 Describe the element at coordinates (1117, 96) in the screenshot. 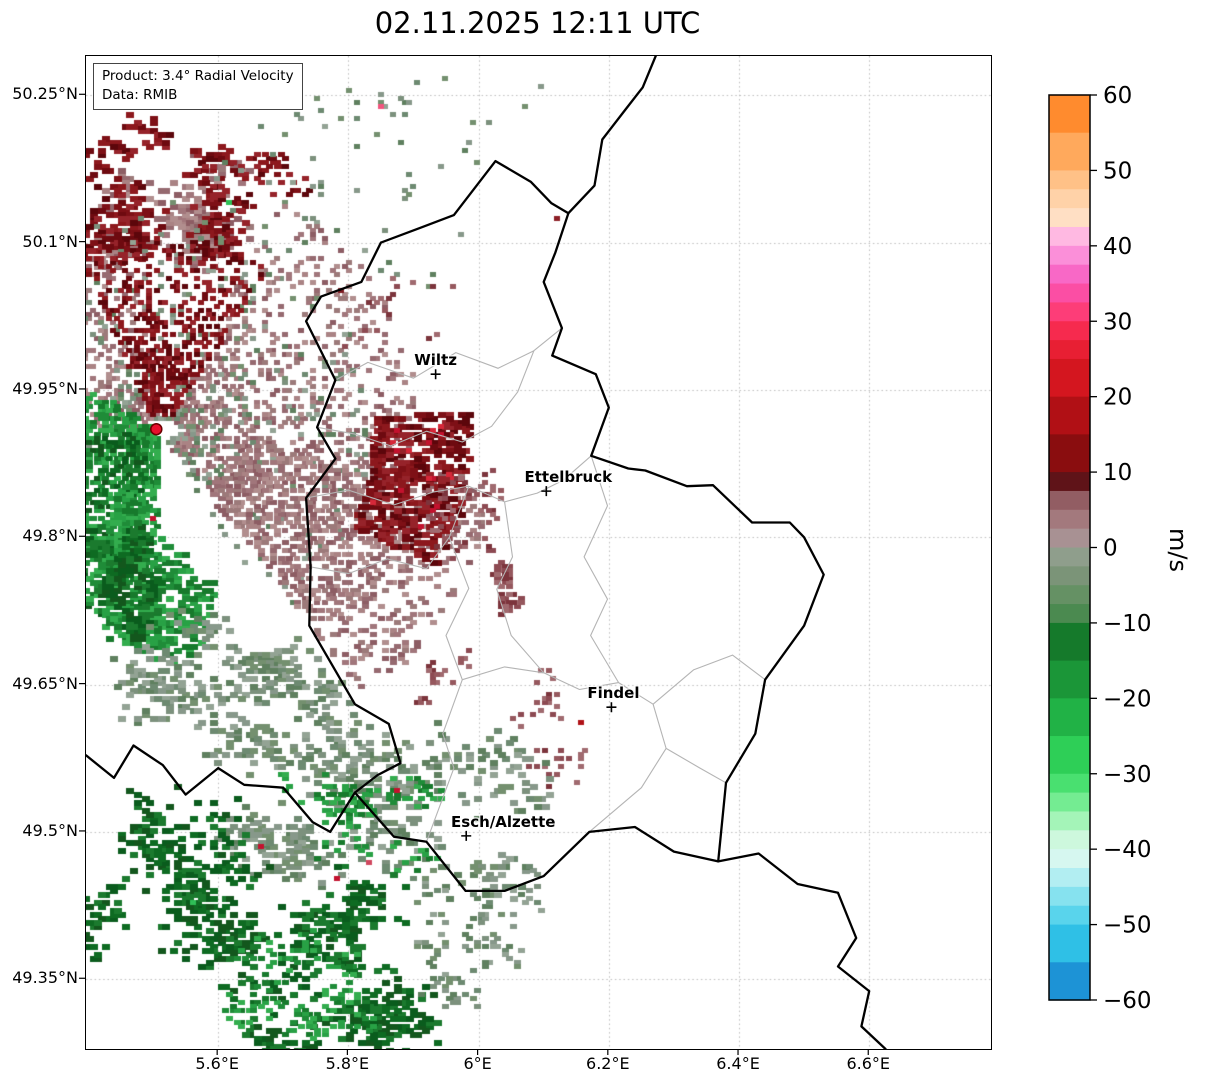

I see `colorbar-tick-label: 60` at that location.